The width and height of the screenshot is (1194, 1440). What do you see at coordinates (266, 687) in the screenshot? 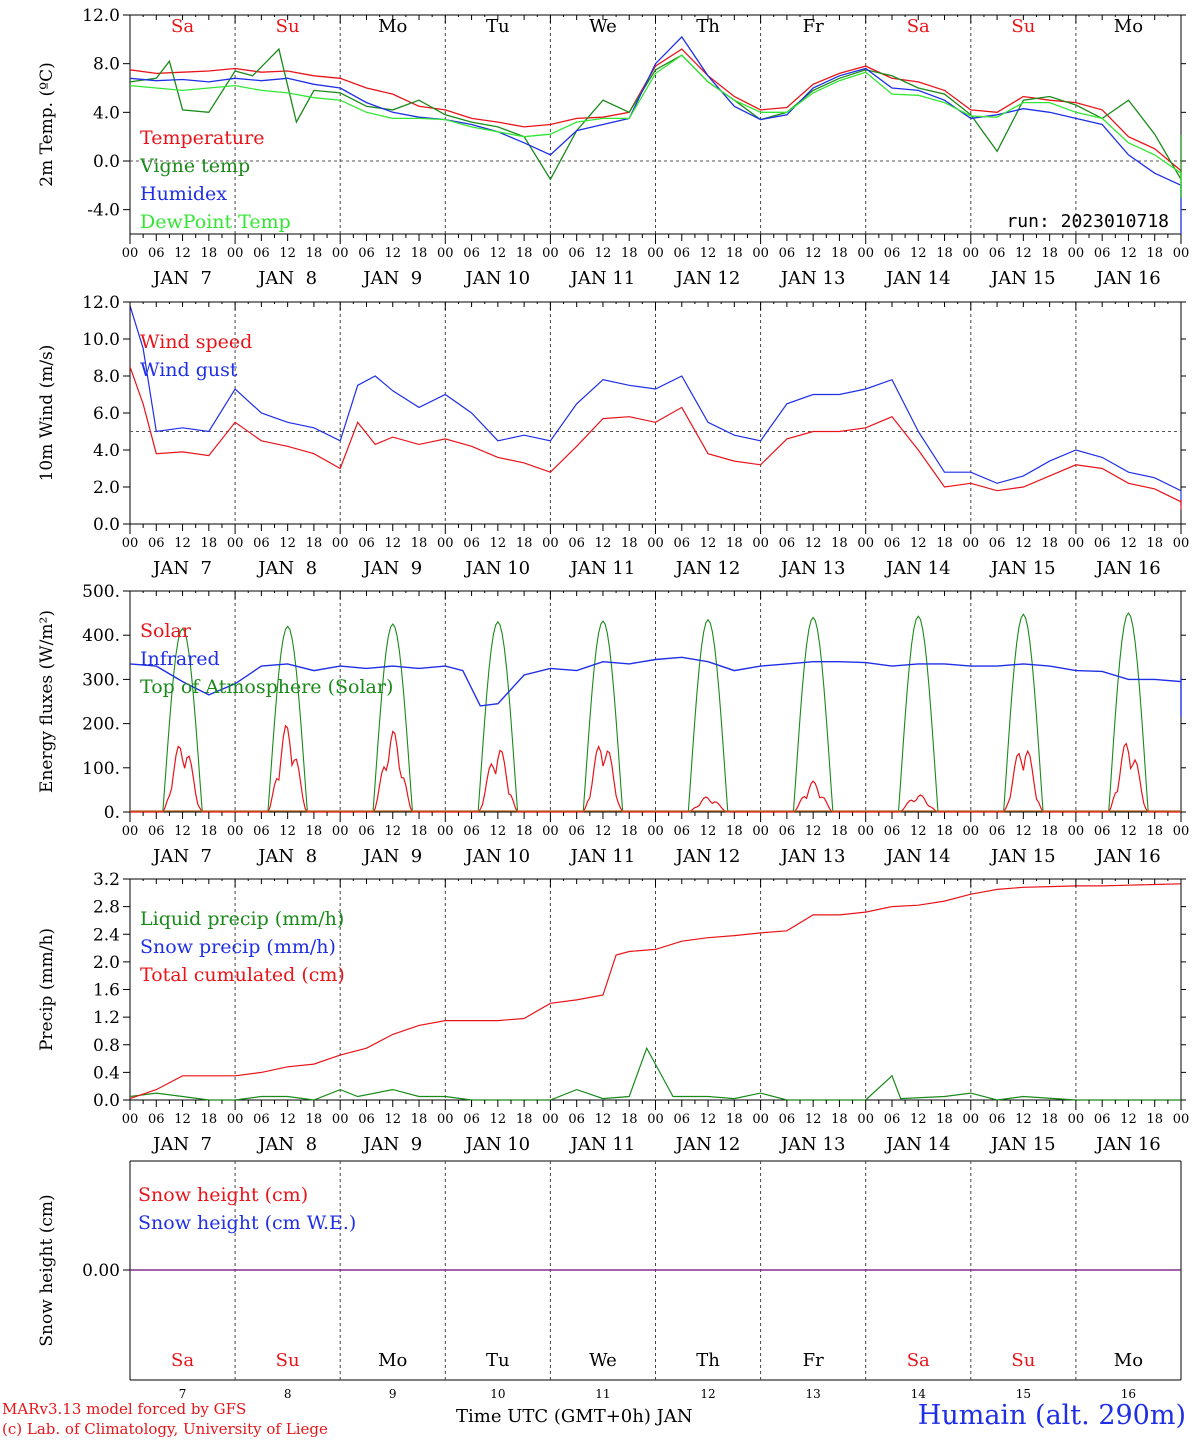
I see `legend-entry: Top of Atmosphere (Solar)` at bounding box center [266, 687].